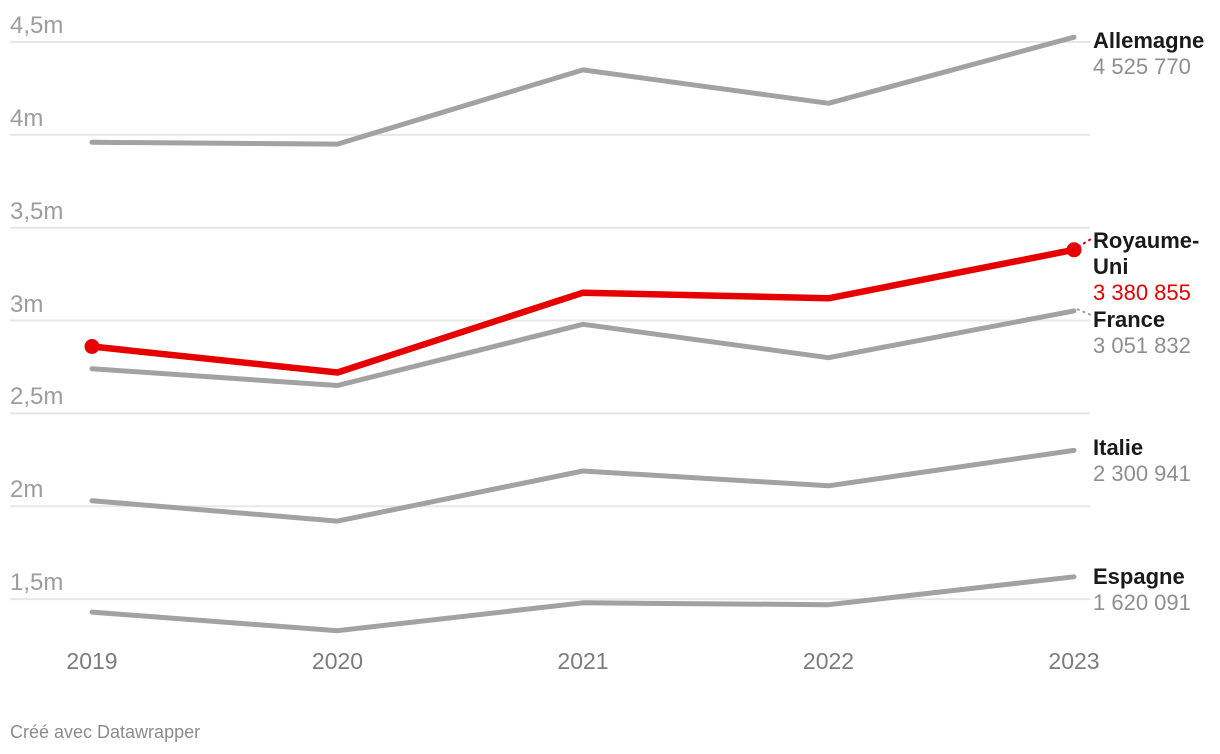  What do you see at coordinates (583, 485) in the screenshot?
I see `series-line-italie` at bounding box center [583, 485].